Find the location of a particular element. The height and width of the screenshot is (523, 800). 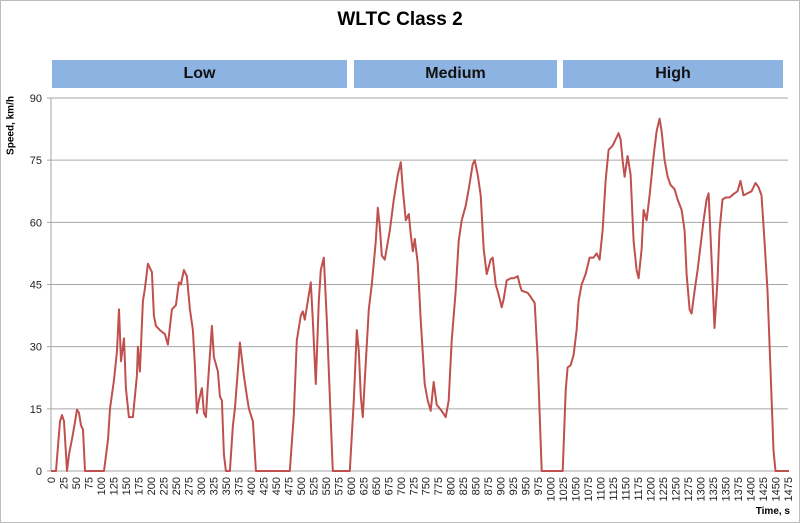

x-tick-label: 100 is located at coordinates (102, 486).